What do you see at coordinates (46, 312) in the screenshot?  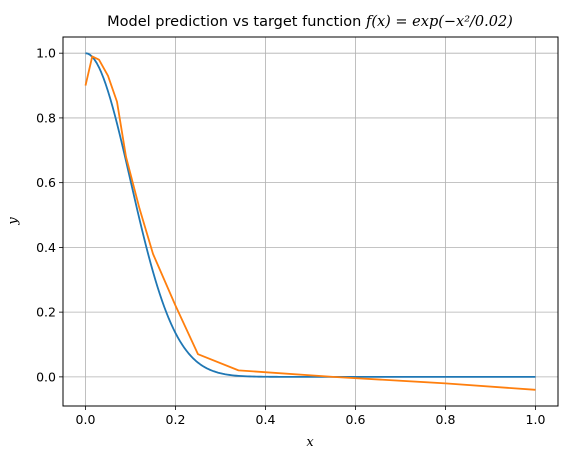 I see `y-tick-label: 0.2` at bounding box center [46, 312].